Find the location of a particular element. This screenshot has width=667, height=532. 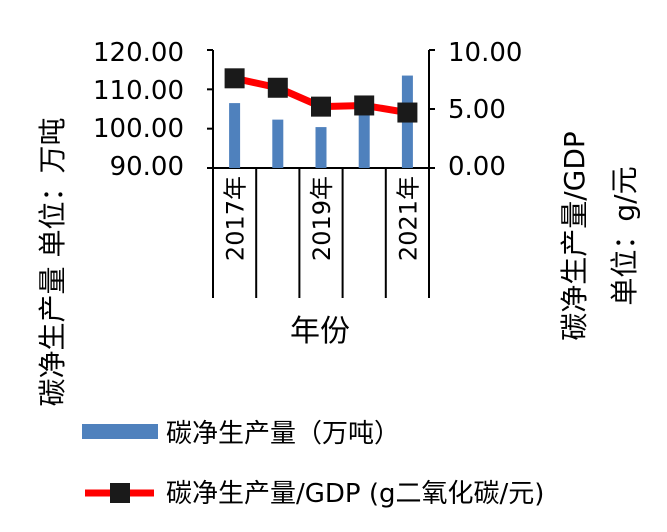

left-tick-label: 100.00 is located at coordinates (138, 129).